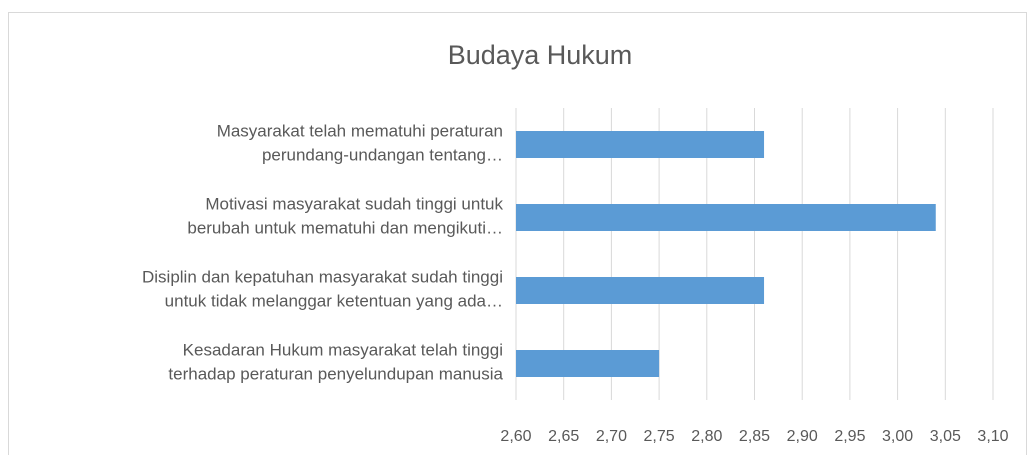 This screenshot has height=455, width=1035. What do you see at coordinates (945, 436) in the screenshot?
I see `x-tick-label: 3,05` at bounding box center [945, 436].